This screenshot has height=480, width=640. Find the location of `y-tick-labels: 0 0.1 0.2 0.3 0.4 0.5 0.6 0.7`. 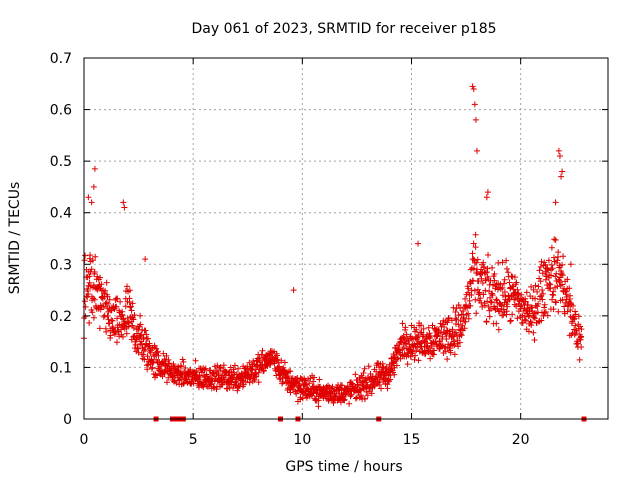

y-tick-labels: 0 0.1 0.2 0.3 0.4 0.5 0.6 0.7 is located at coordinates (61, 239).